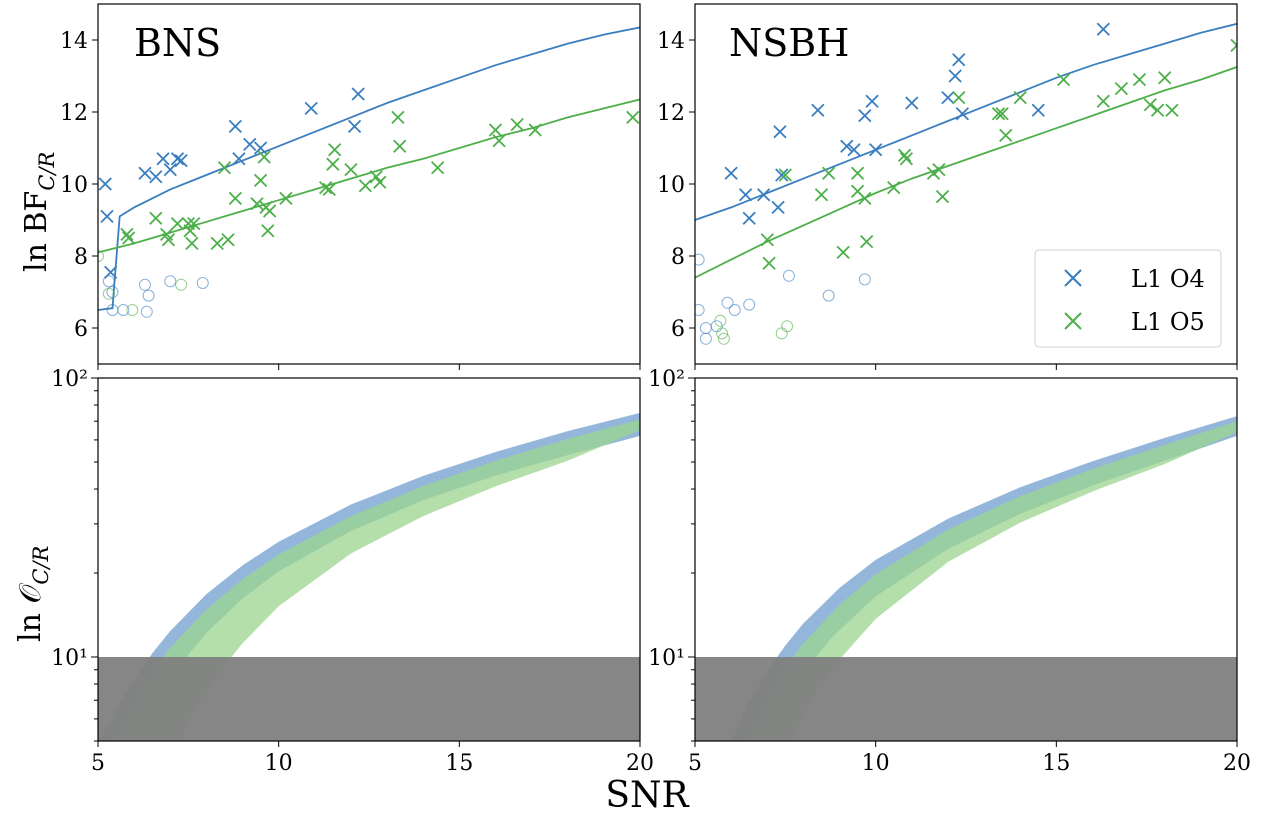 This screenshot has height=814, width=1263. I want to click on legend-marker-o4, so click(1073, 278).